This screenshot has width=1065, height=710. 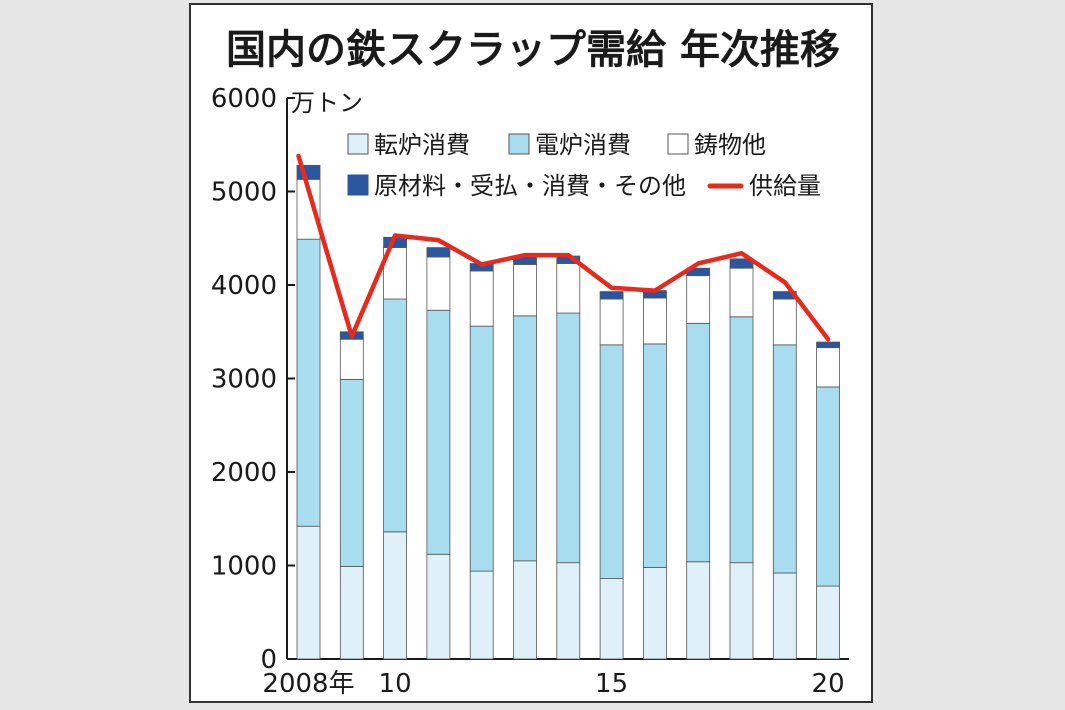 I want to click on legend-item: 電炉消費, so click(x=569, y=145).